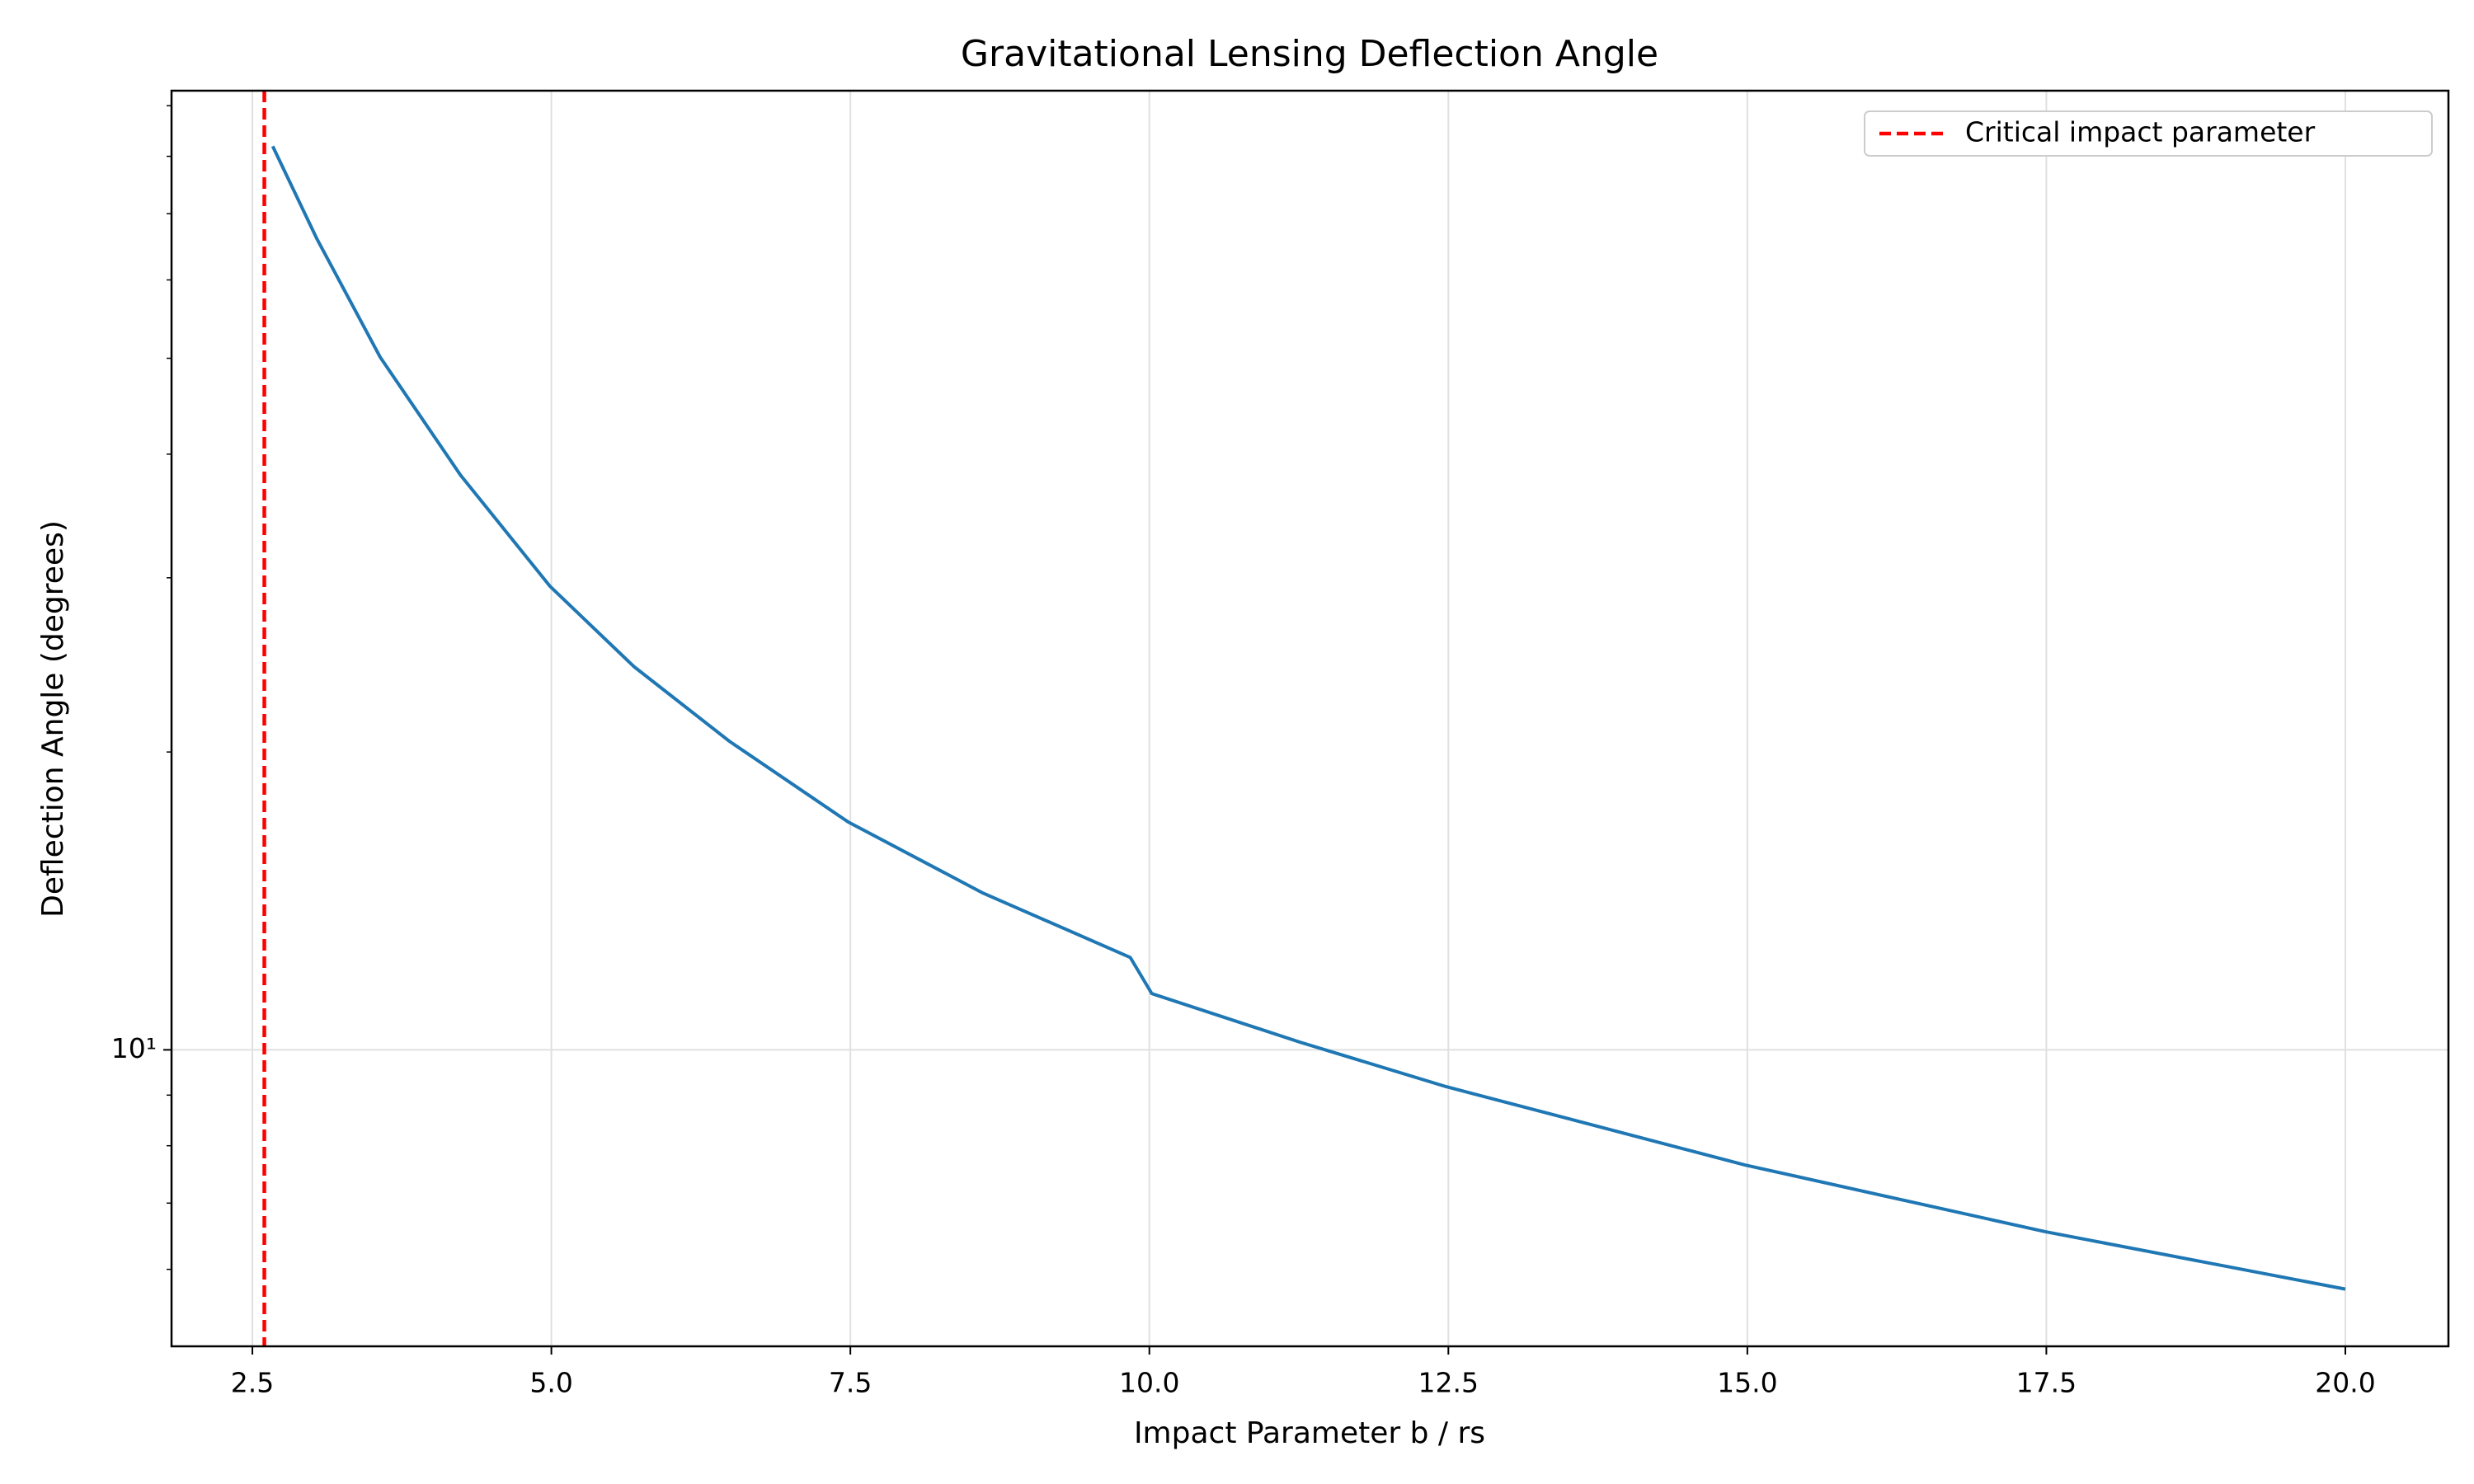 This screenshot has height=1484, width=2474. I want to click on legend: Critical impact parameter, so click(2148, 133).